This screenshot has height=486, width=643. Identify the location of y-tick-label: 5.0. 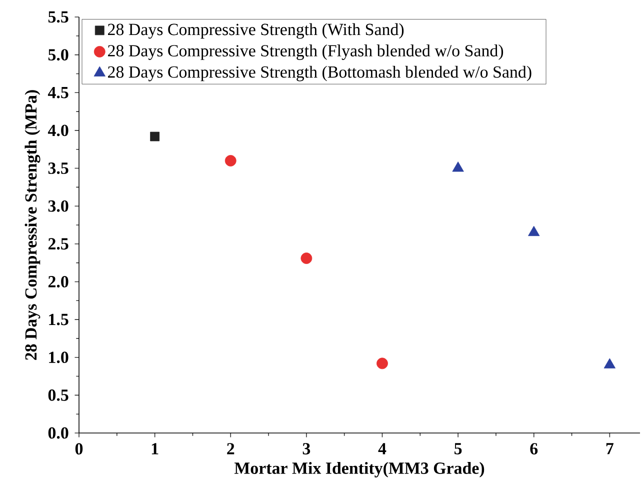
(58, 55).